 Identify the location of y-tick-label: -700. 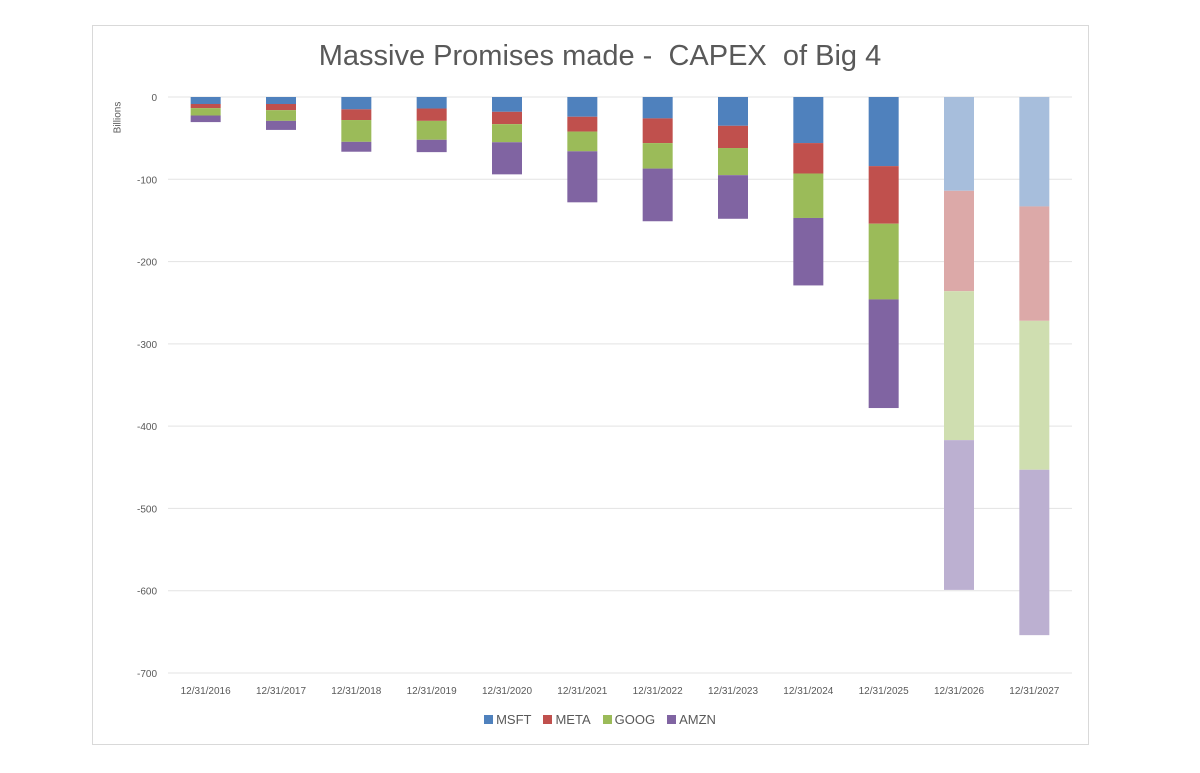
(147, 674).